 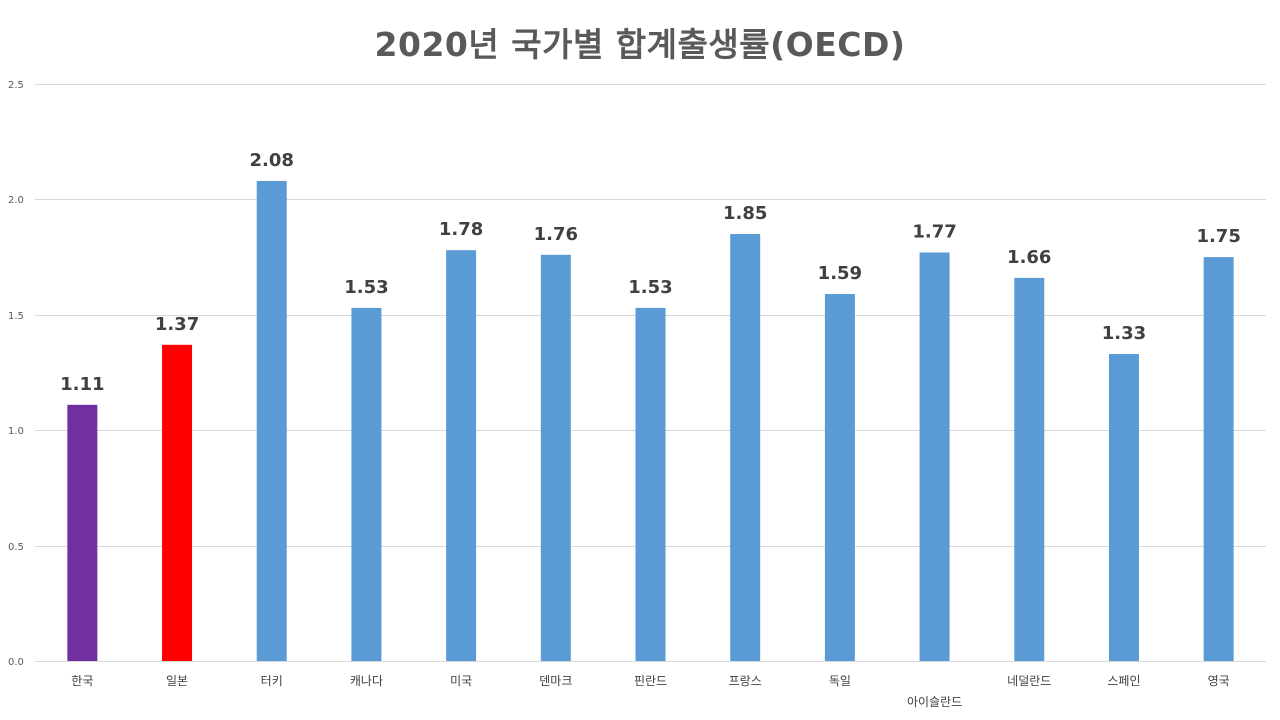 What do you see at coordinates (16, 547) in the screenshot?
I see `y-tick-label: 0.5` at bounding box center [16, 547].